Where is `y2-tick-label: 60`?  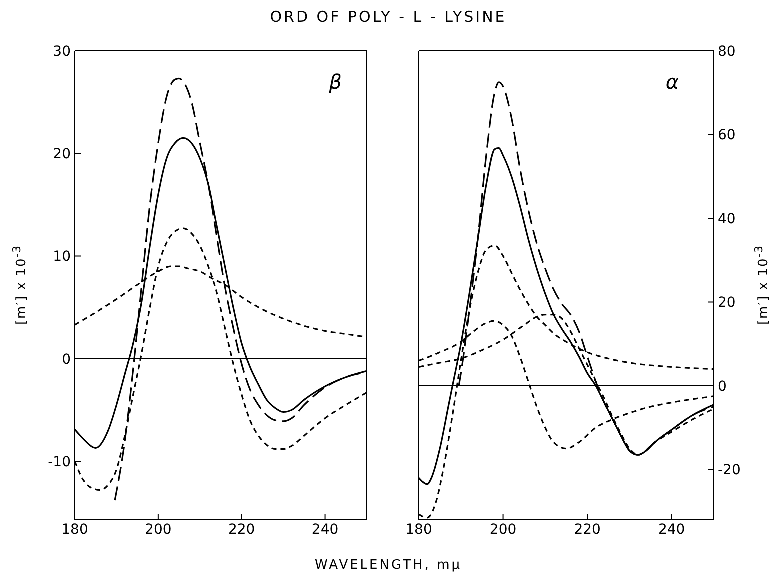
y2-tick-label: 60 is located at coordinates (727, 136).